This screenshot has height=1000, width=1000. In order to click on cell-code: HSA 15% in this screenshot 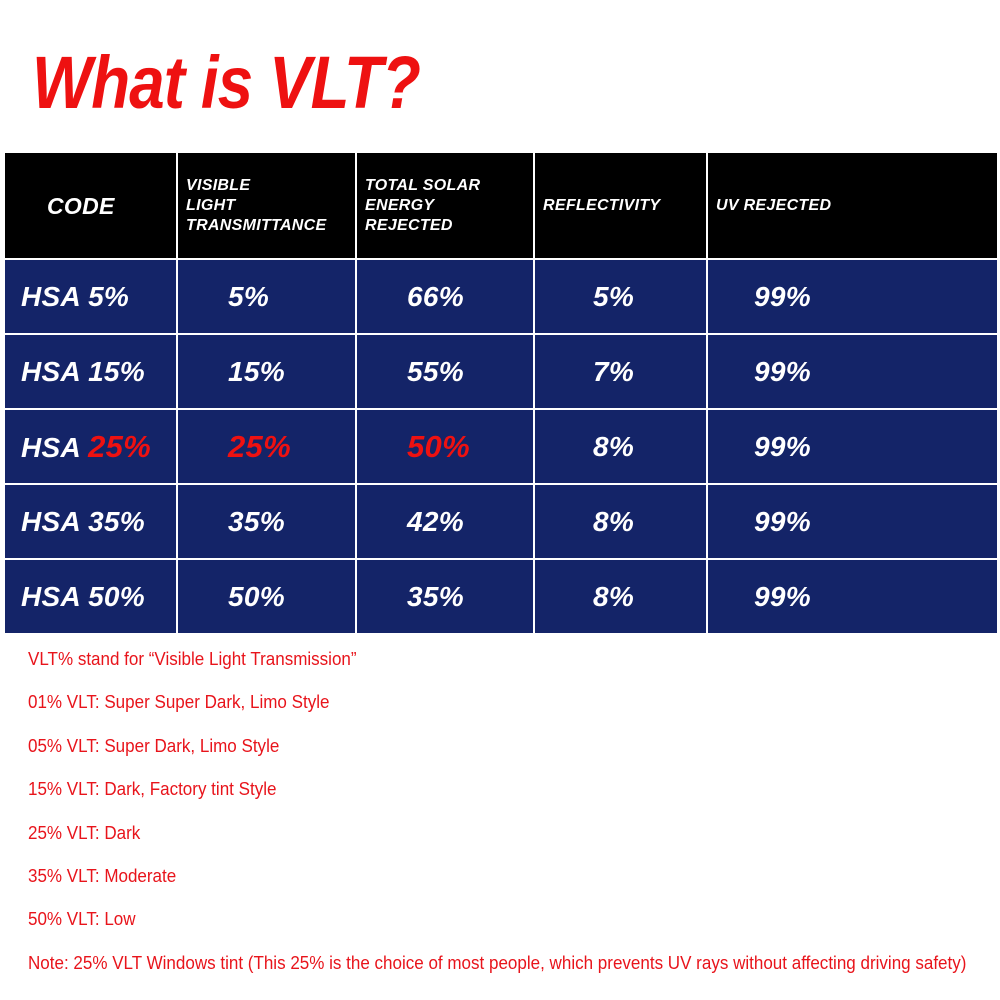, I will do `click(90, 371)`.